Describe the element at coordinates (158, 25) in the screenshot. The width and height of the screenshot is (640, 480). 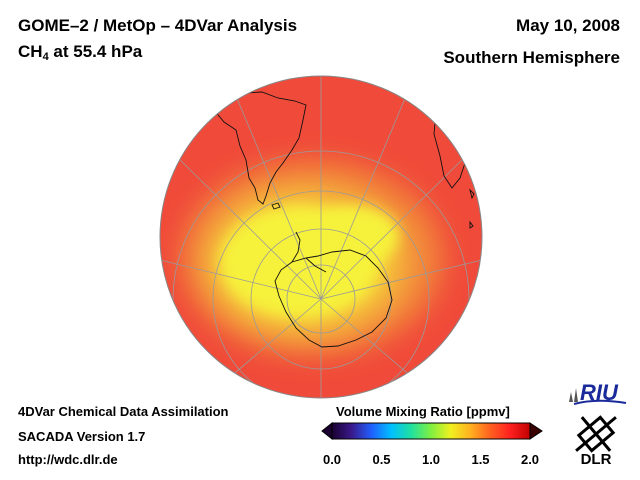
I see `page-title: GOME–2 / MetOp – 4DVar Analysis` at that location.